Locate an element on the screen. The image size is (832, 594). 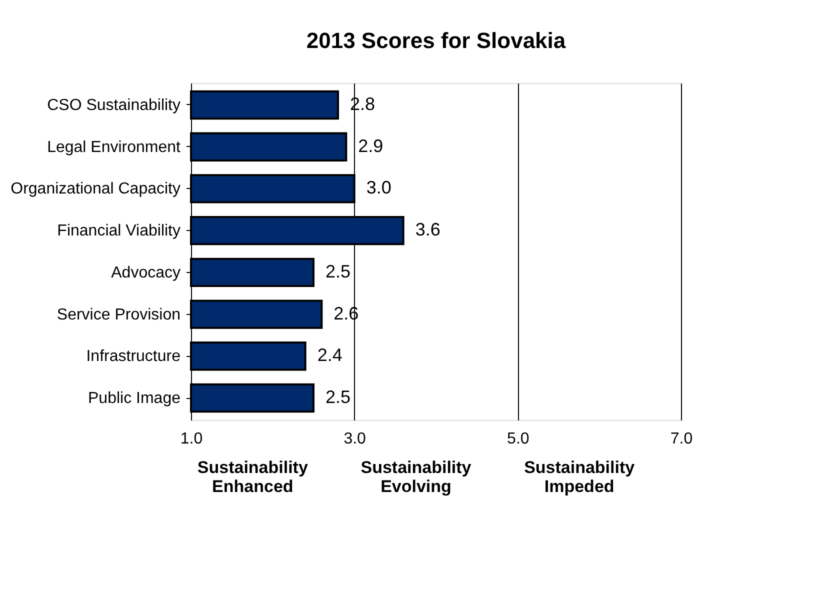
data-label: 3.6 is located at coordinates (427, 230).